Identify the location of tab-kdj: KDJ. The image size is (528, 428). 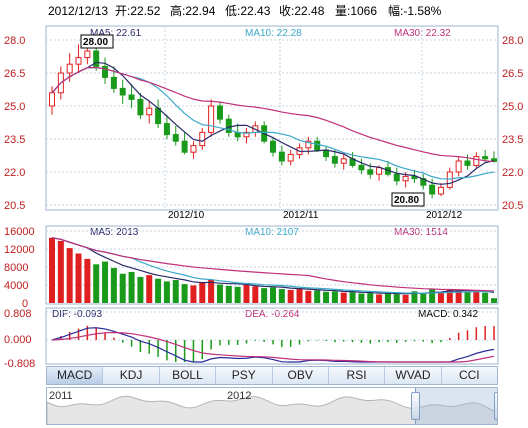
(131, 375).